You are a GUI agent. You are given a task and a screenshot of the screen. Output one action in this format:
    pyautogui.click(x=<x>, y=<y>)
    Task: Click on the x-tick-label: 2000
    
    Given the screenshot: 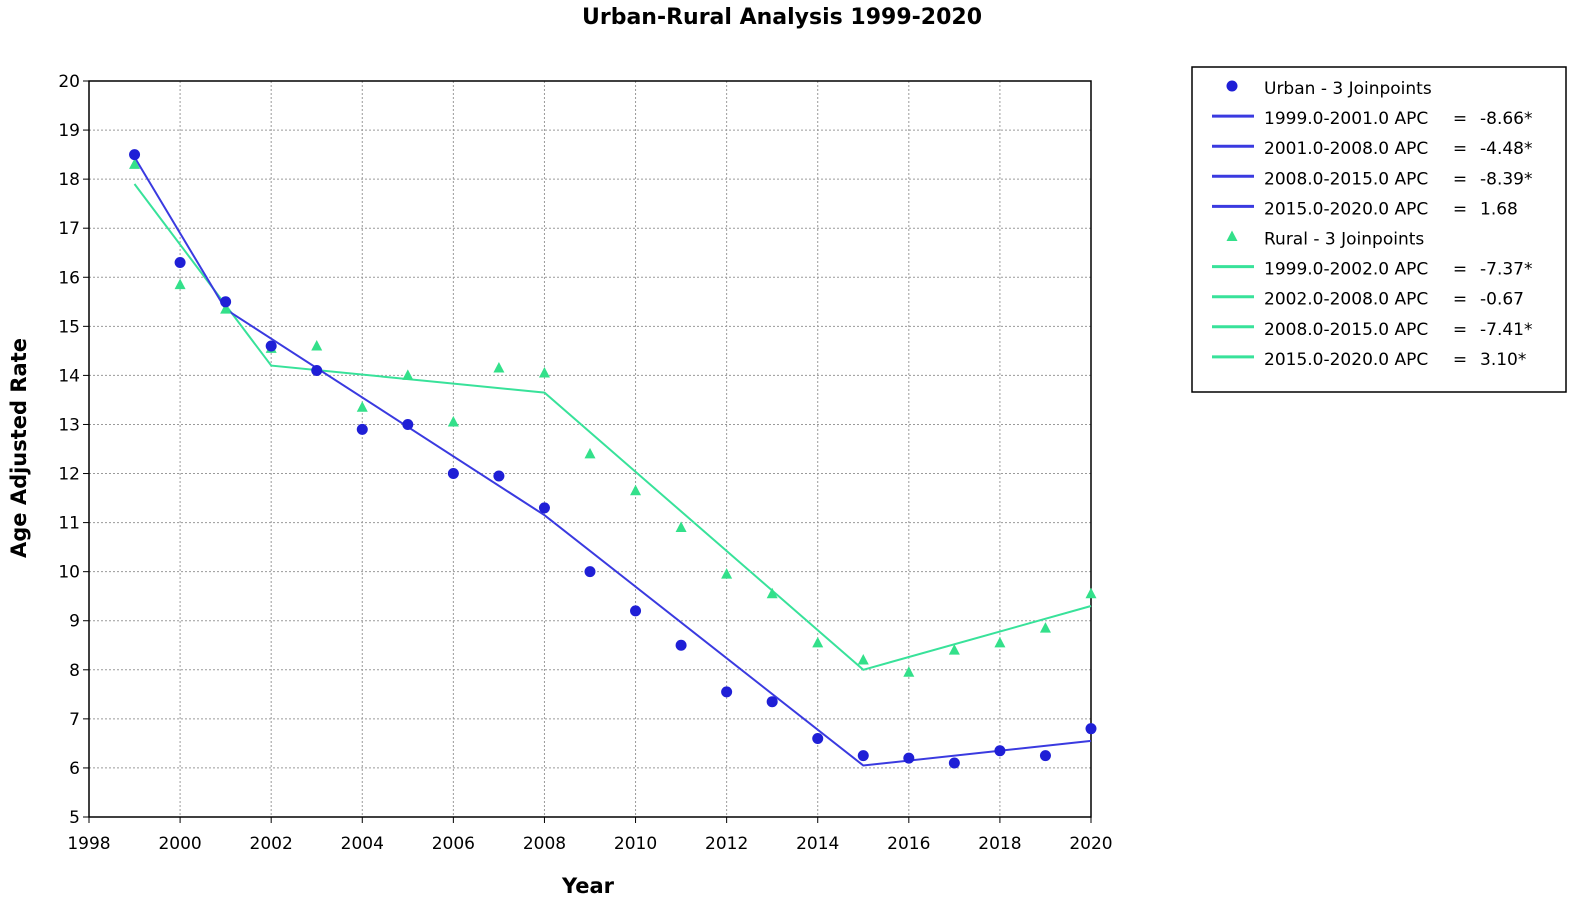 What is the action you would take?
    pyautogui.click(x=179, y=844)
    